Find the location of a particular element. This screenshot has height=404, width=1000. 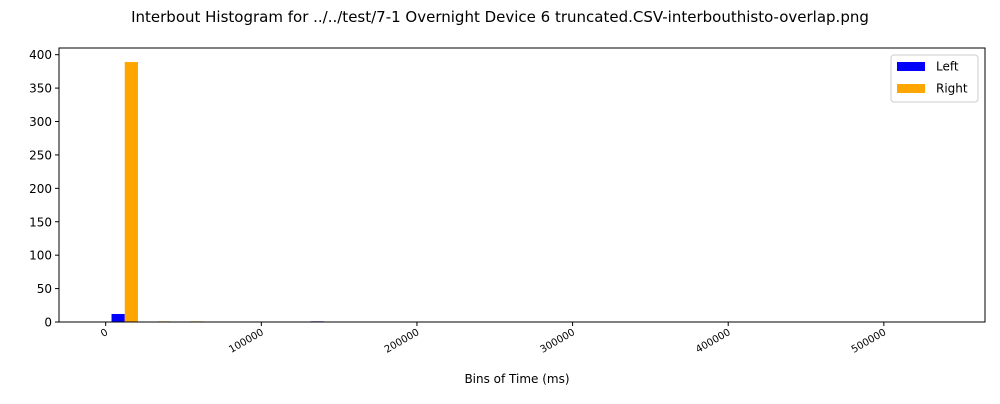

x-tick-label: 0 is located at coordinates (104, 333).